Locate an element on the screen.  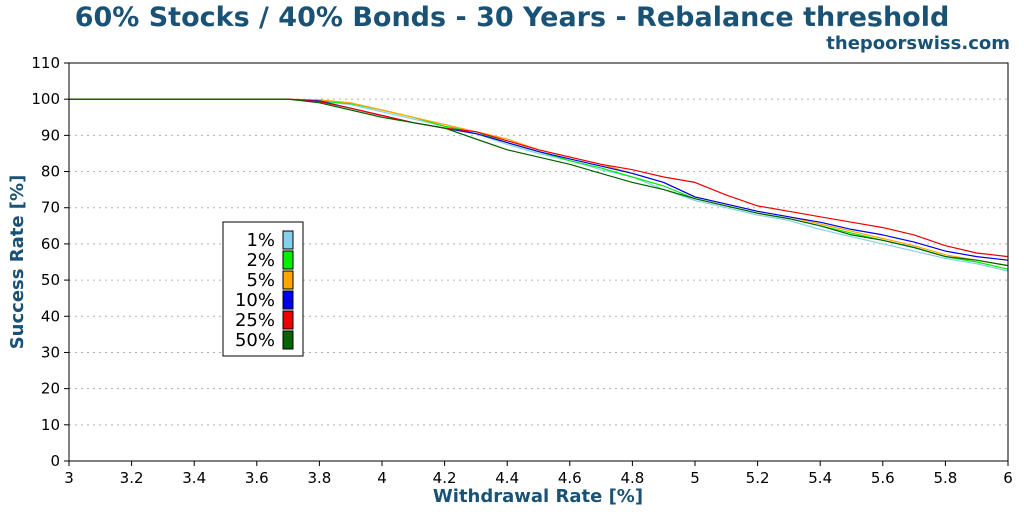
x-tick-label: 3.4 is located at coordinates (194, 478).